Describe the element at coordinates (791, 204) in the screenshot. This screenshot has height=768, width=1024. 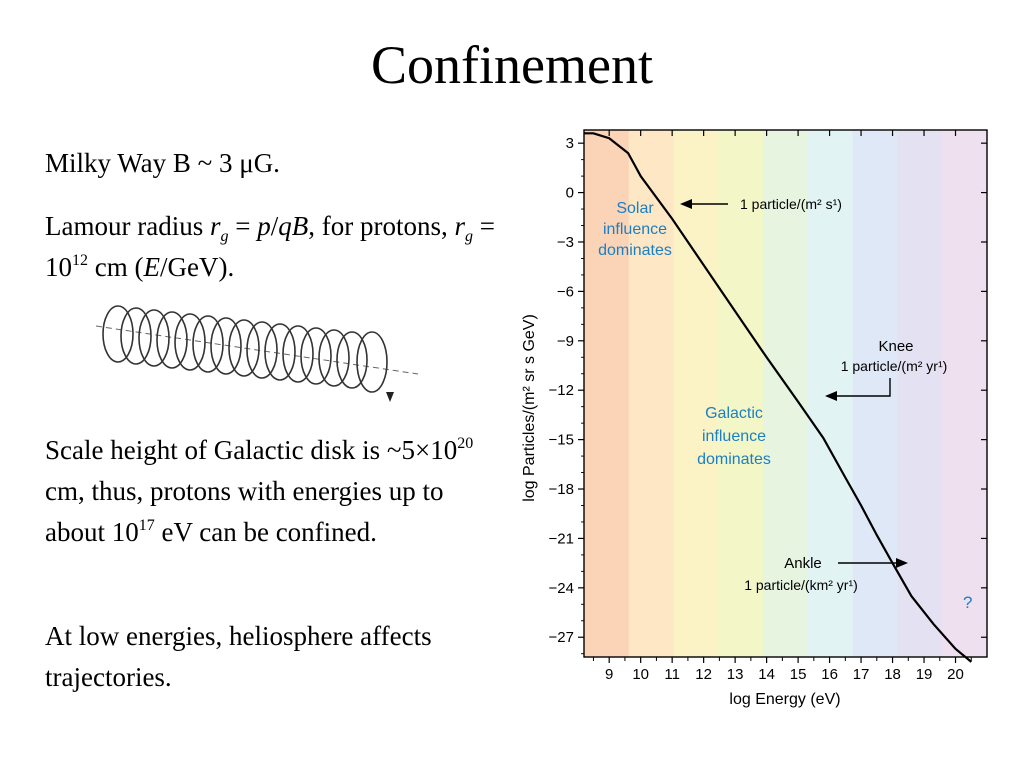
I see `rate-1-text: 1 particle/(m² s¹)` at that location.